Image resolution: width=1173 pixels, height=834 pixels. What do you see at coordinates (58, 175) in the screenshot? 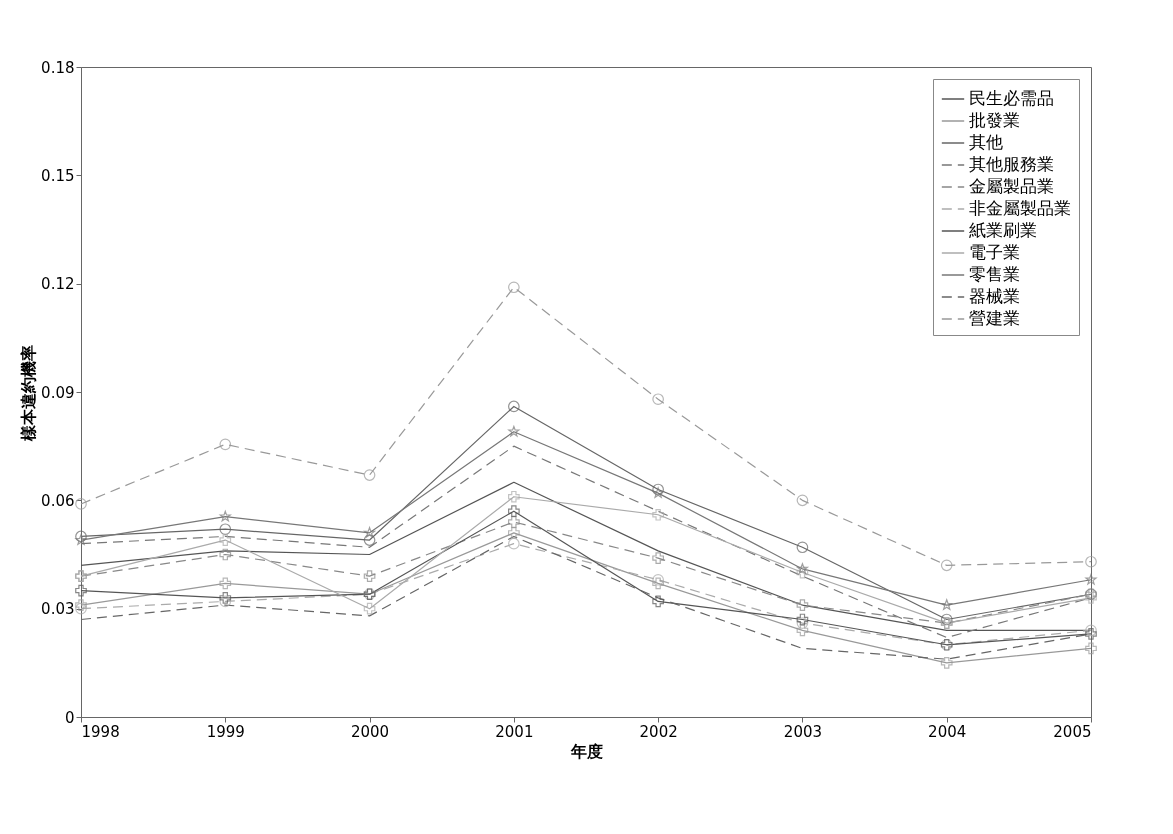
I see `y-tick-label: 0.15` at bounding box center [58, 175].